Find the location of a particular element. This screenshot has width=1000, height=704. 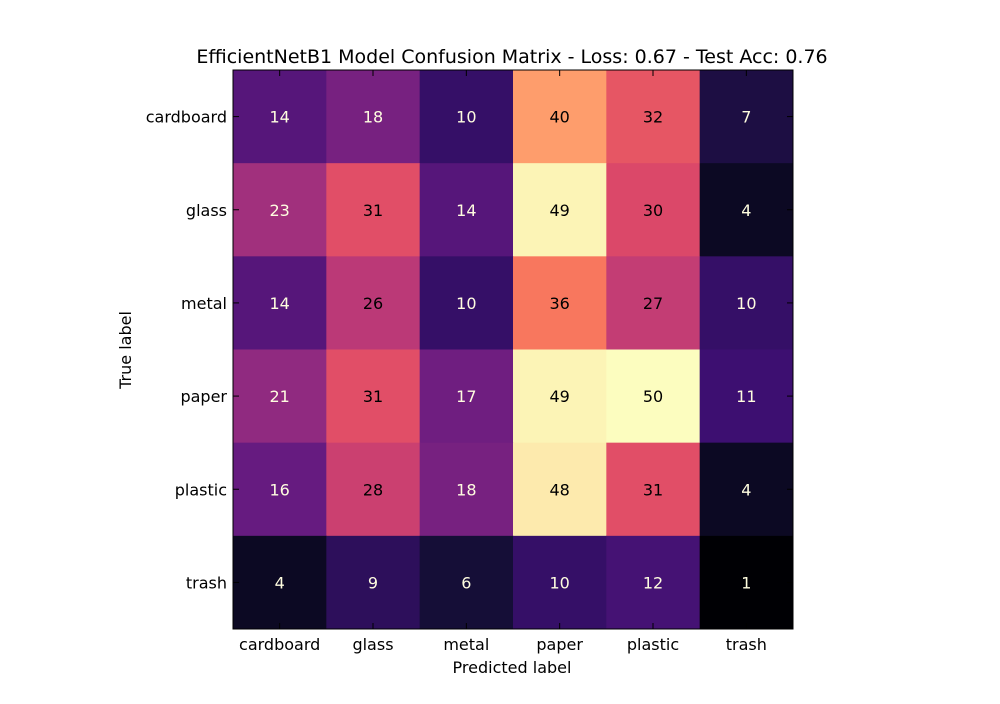

cell-value-label: 36 is located at coordinates (559, 303).